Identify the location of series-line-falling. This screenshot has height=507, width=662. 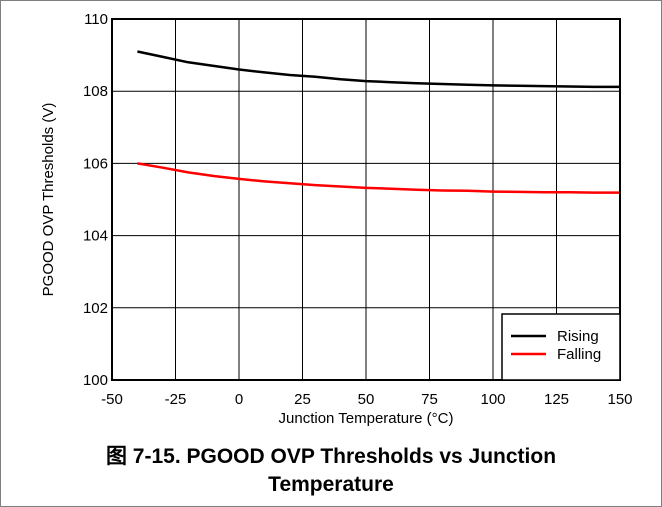
(378, 178).